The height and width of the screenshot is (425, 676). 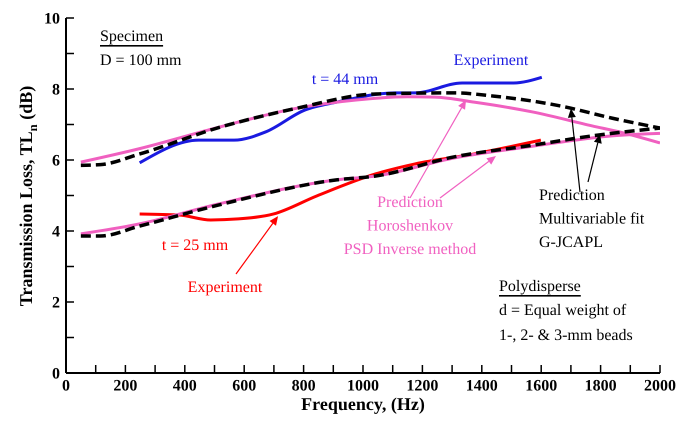 I want to click on y-tick-label: 10, so click(x=52, y=19).